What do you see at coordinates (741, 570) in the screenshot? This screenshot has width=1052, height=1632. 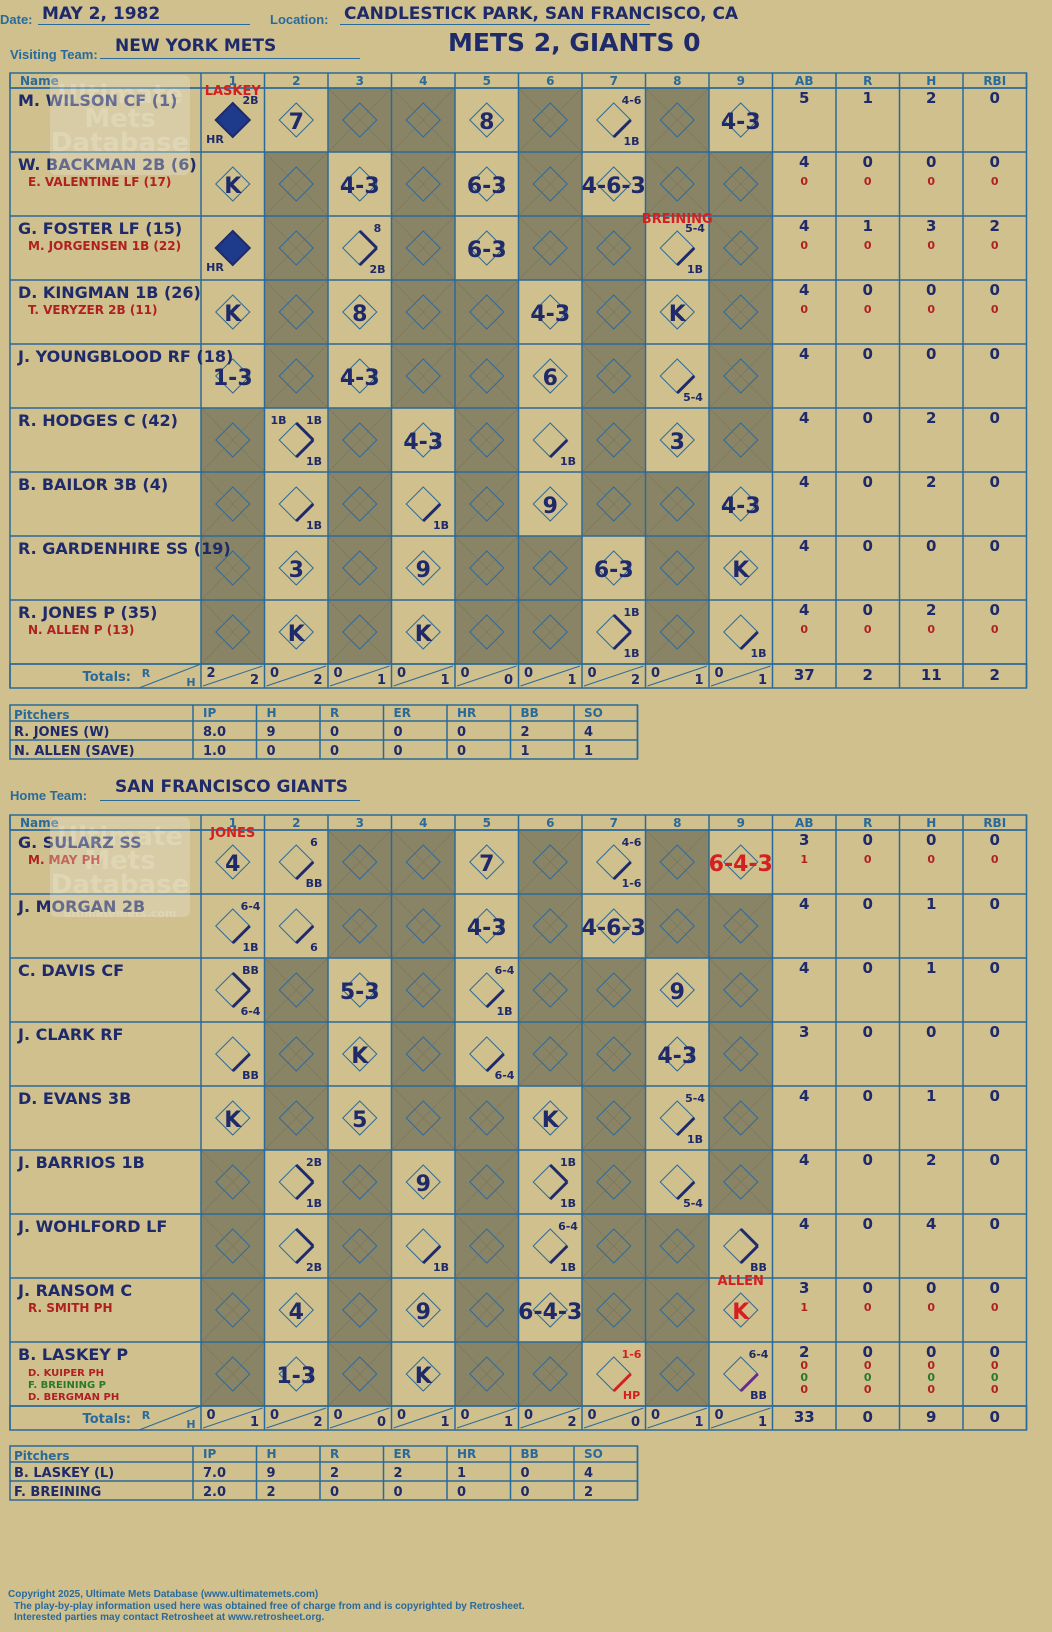 I see `play-code: K` at bounding box center [741, 570].